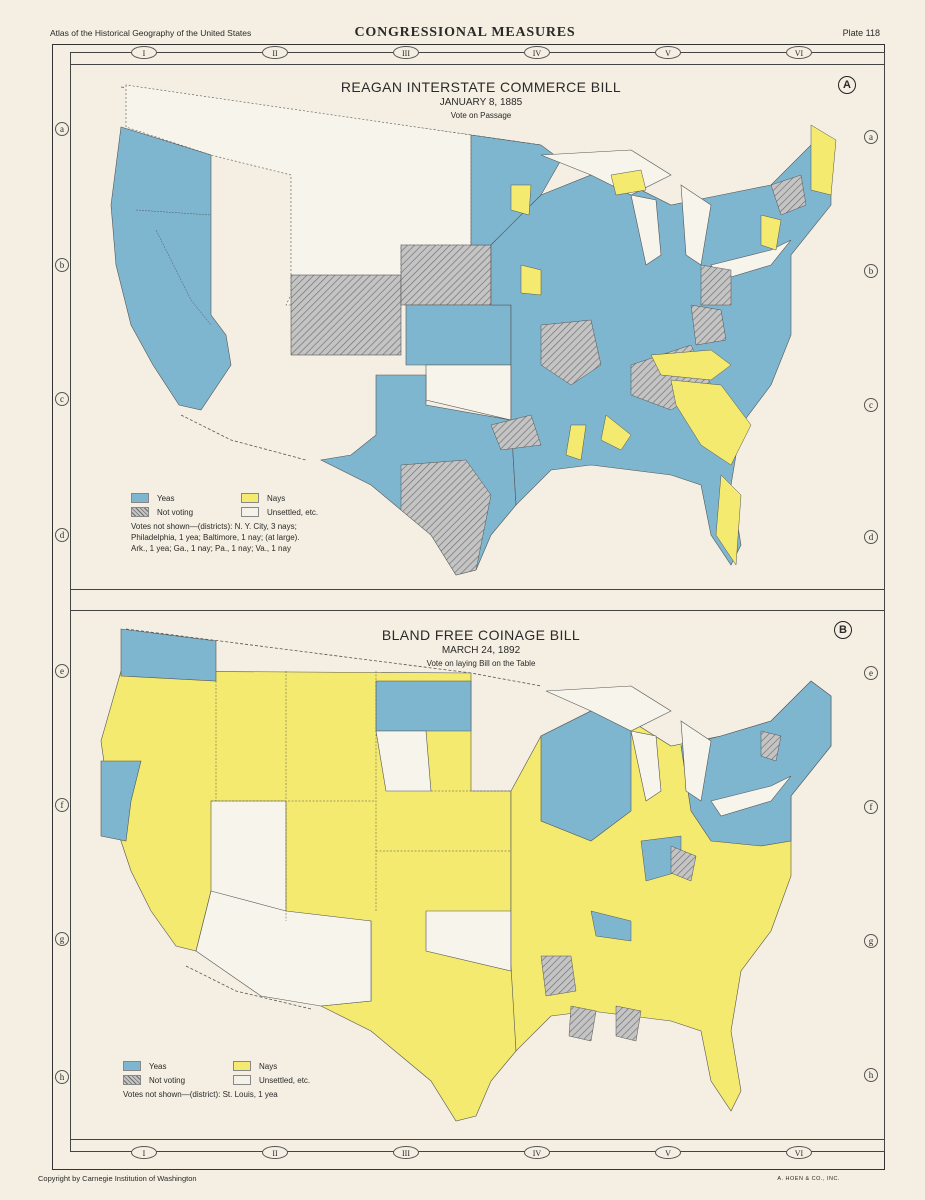 The height and width of the screenshot is (1200, 925). Describe the element at coordinates (481, 635) in the screenshot. I see `map-b-title: BLAND FREE COINAGE BILL` at that location.